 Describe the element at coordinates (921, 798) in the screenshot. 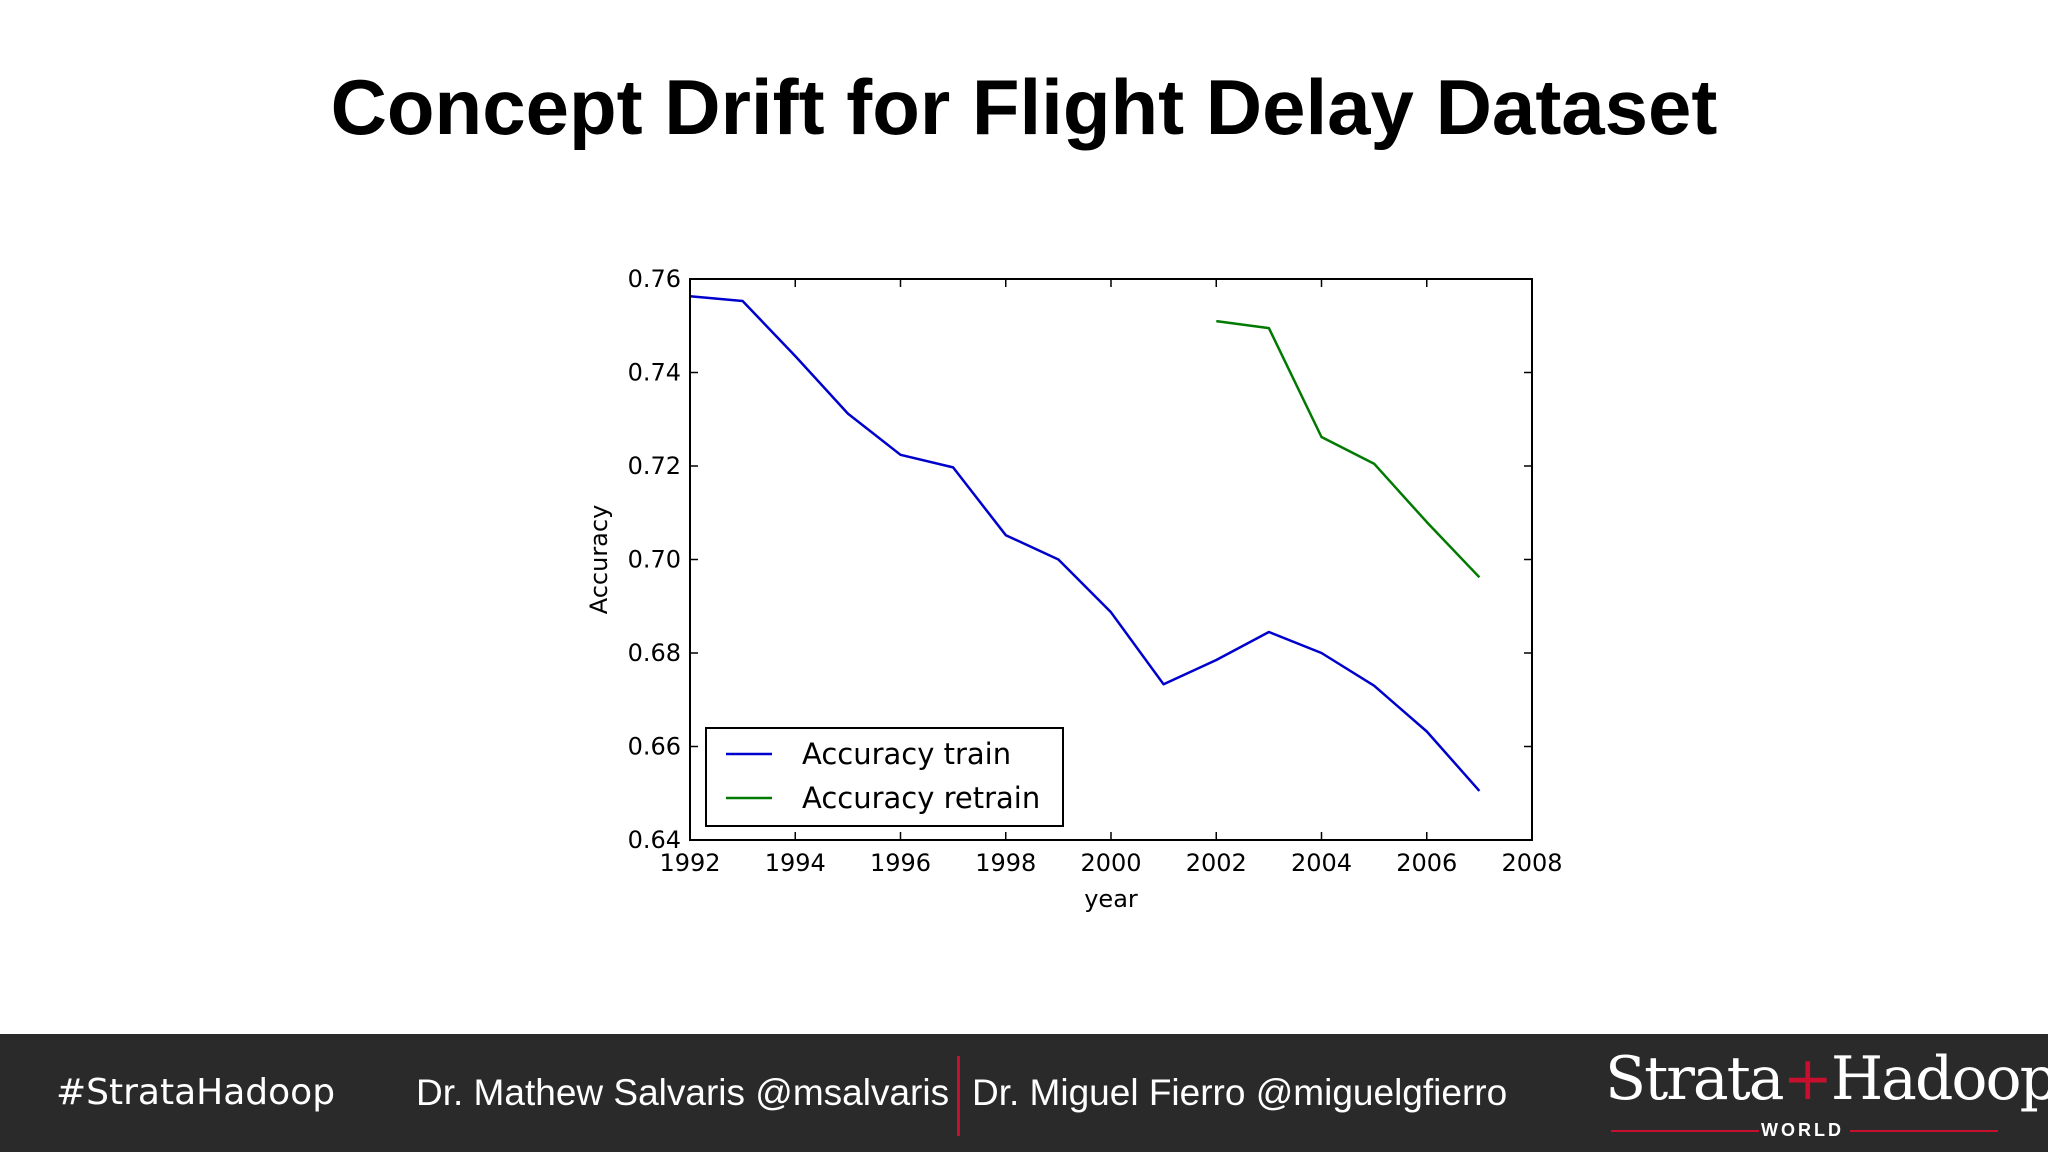

I see `legend-label-1: Accuracy retrain` at that location.